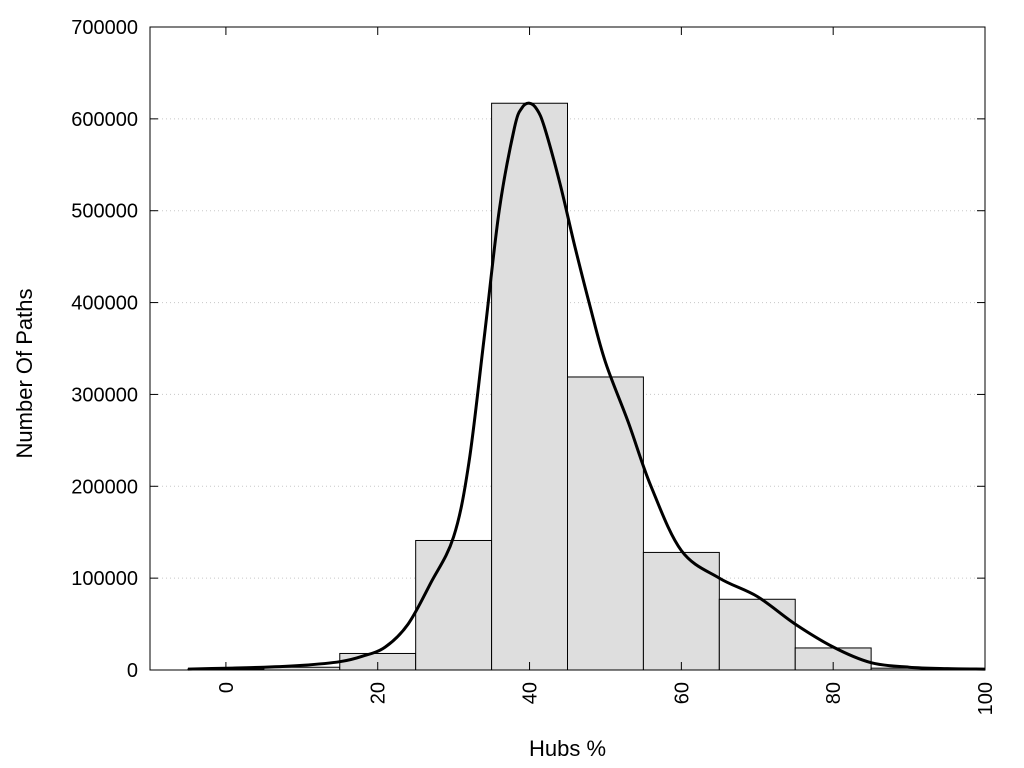 The height and width of the screenshot is (768, 1024). What do you see at coordinates (834, 693) in the screenshot?
I see `x-tick-label: 80` at bounding box center [834, 693].